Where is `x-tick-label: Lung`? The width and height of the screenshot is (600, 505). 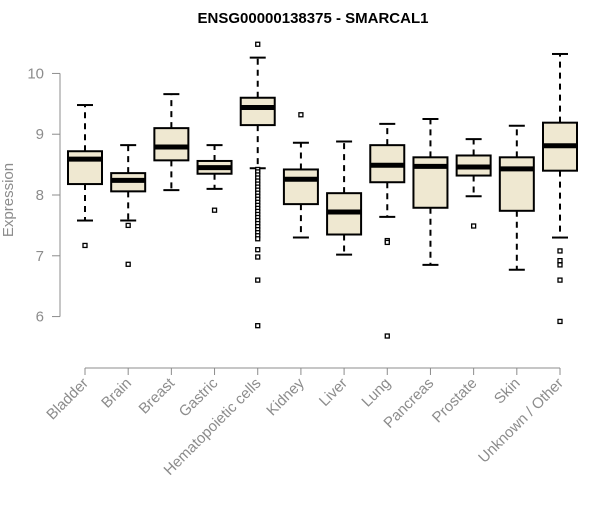 x-tick-label: Lung is located at coordinates (376, 393).